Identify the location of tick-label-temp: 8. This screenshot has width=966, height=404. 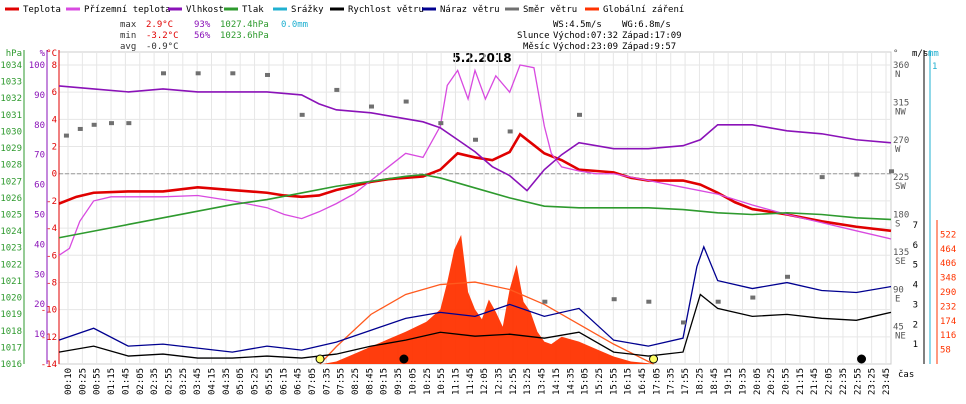
(54, 66).